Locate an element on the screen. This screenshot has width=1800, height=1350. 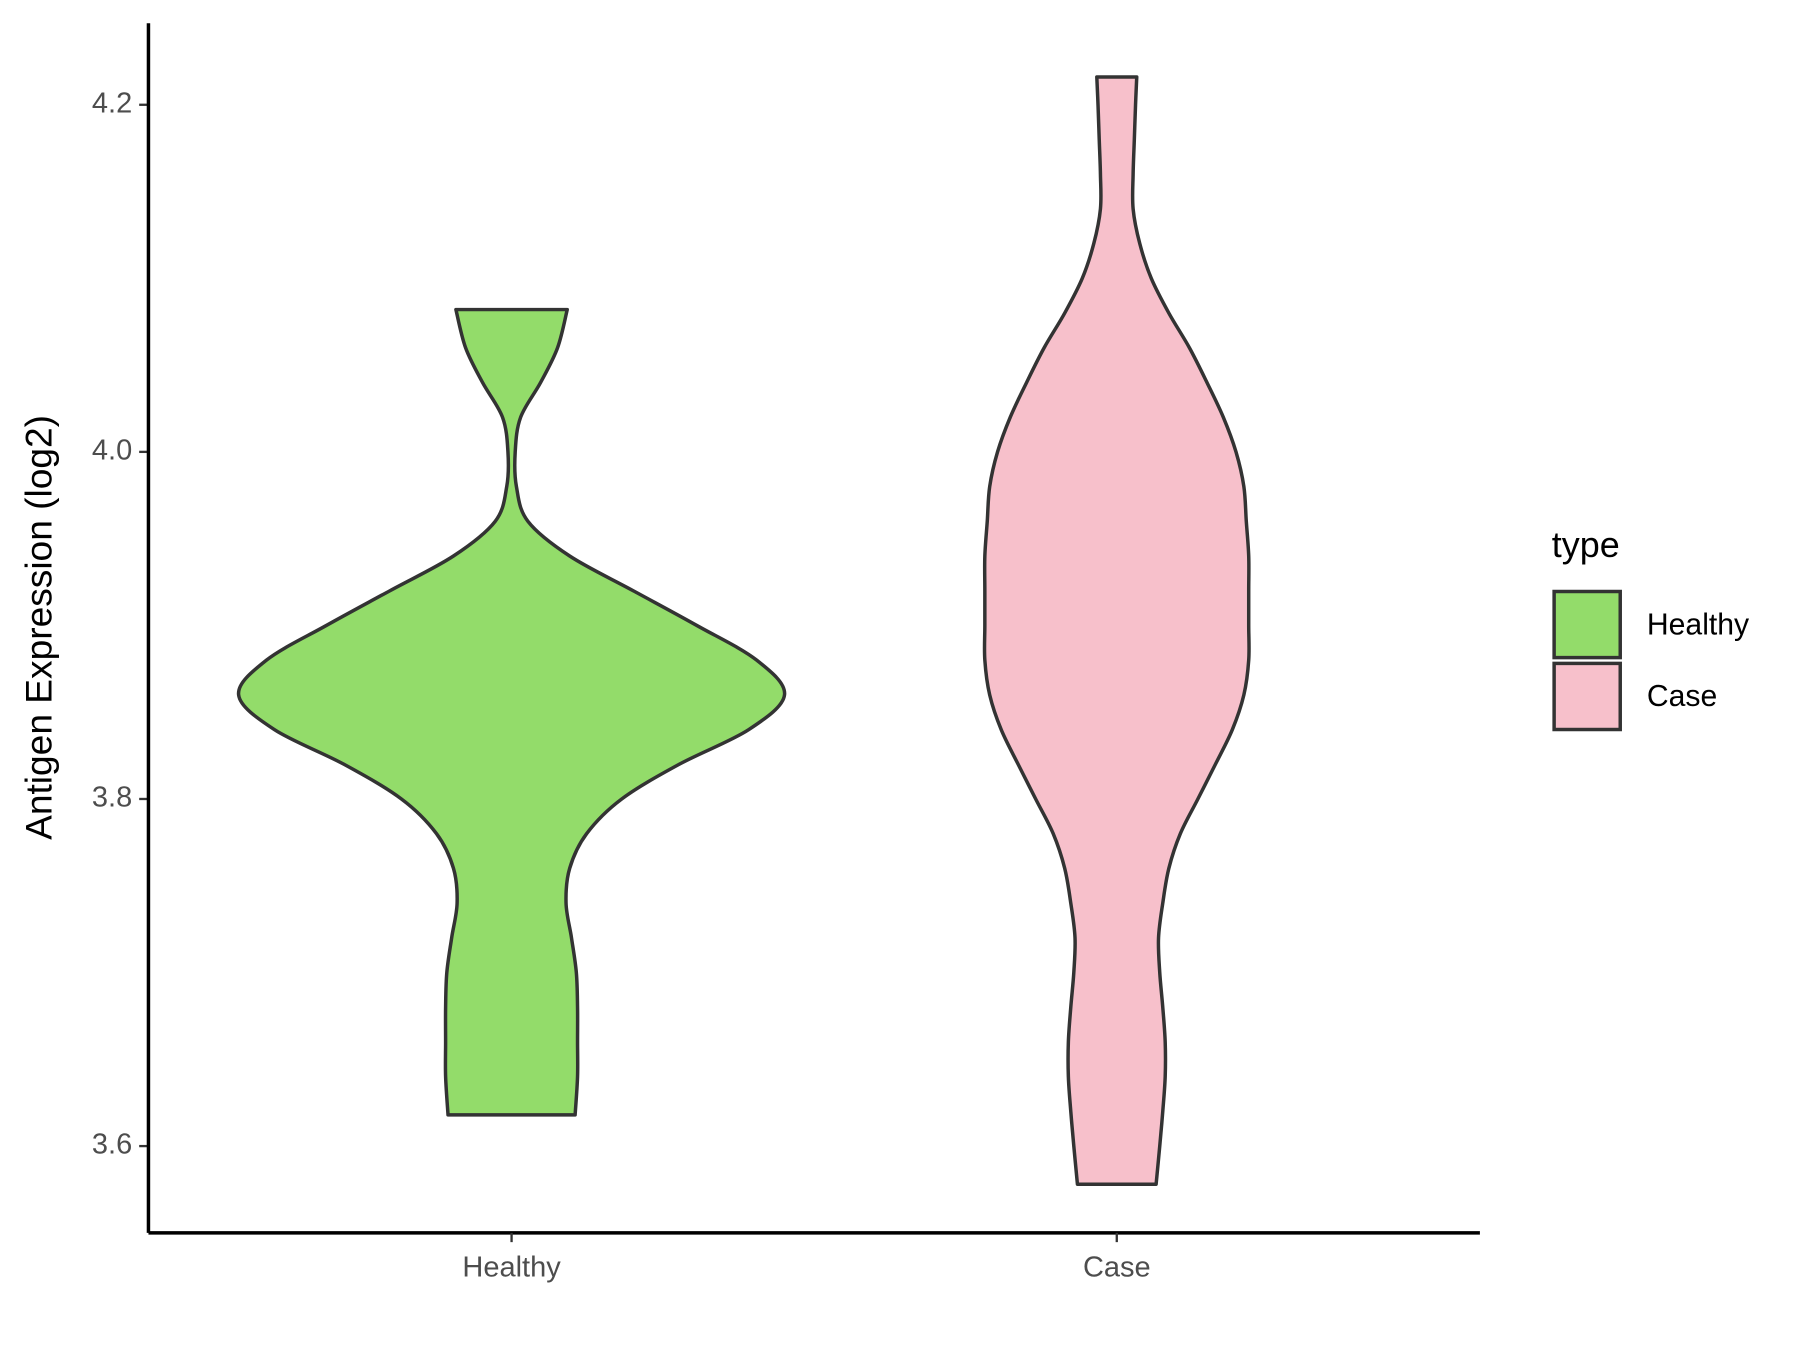
legend-label: Healthy is located at coordinates (1698, 624).